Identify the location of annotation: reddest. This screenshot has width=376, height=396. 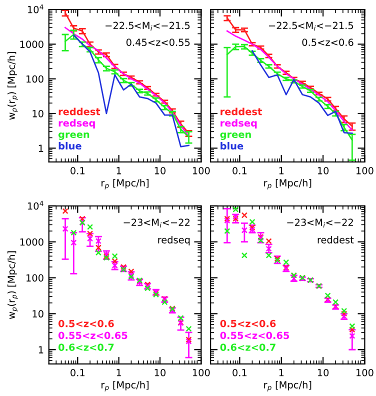
(336, 240).